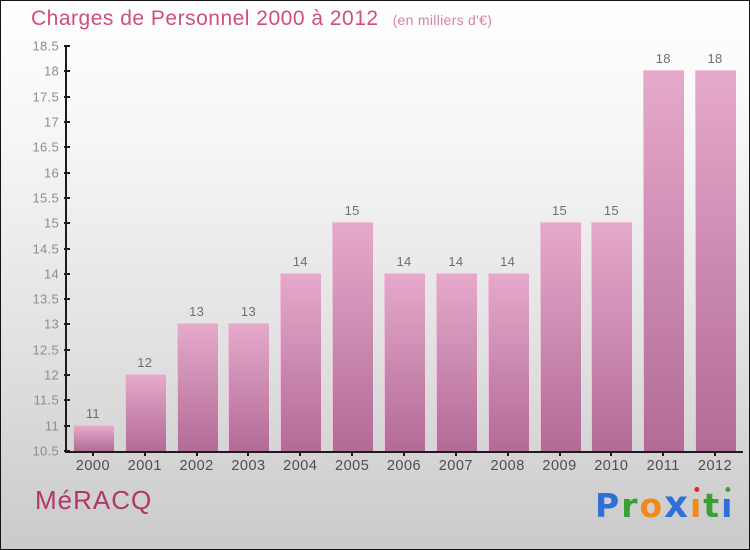 The image size is (750, 550). Describe the element at coordinates (45, 46) in the screenshot. I see `y-tick-label: 18.5` at that location.